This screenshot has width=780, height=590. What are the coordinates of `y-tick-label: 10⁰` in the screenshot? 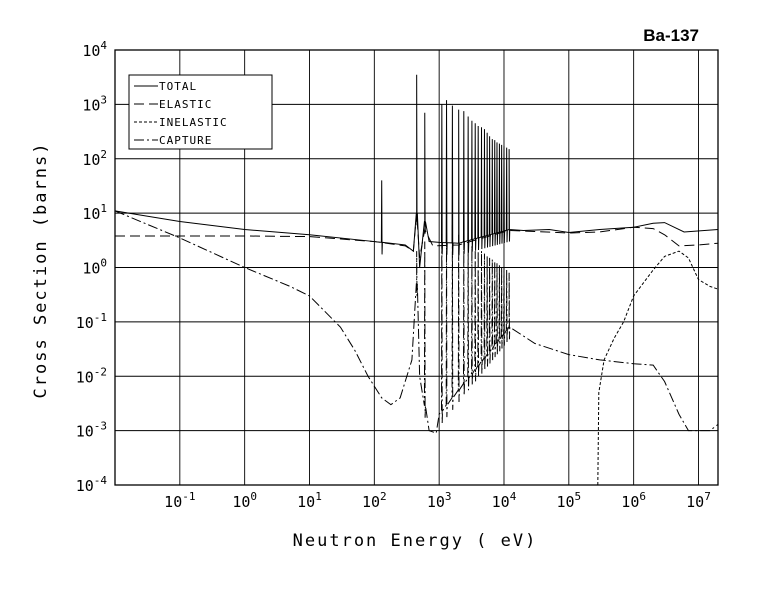 It's located at (94, 267).